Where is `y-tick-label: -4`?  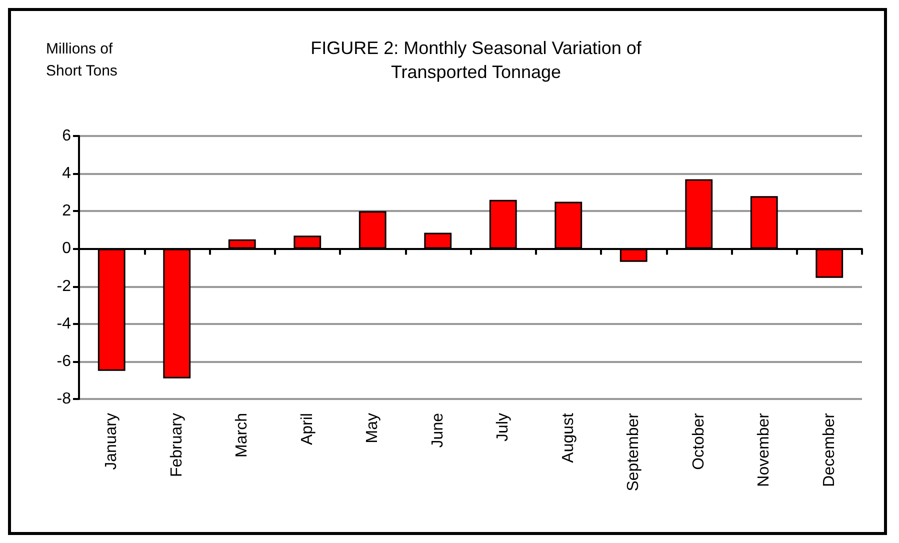
y-tick-label: -4 is located at coordinates (64, 323).